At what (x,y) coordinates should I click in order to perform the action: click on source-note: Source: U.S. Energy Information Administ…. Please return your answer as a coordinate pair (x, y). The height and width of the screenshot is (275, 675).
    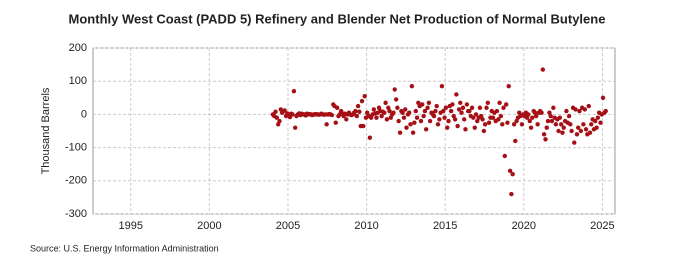
    Looking at the image, I should click on (124, 248).